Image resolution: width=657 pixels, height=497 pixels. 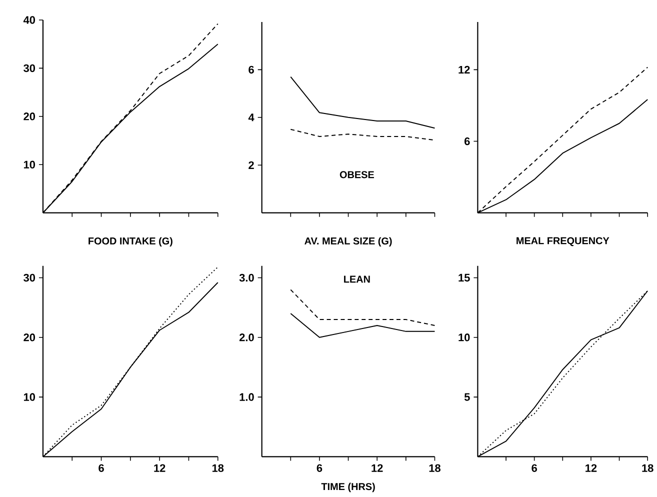 What do you see at coordinates (251, 118) in the screenshot?
I see `y-tick-label: 4` at bounding box center [251, 118].